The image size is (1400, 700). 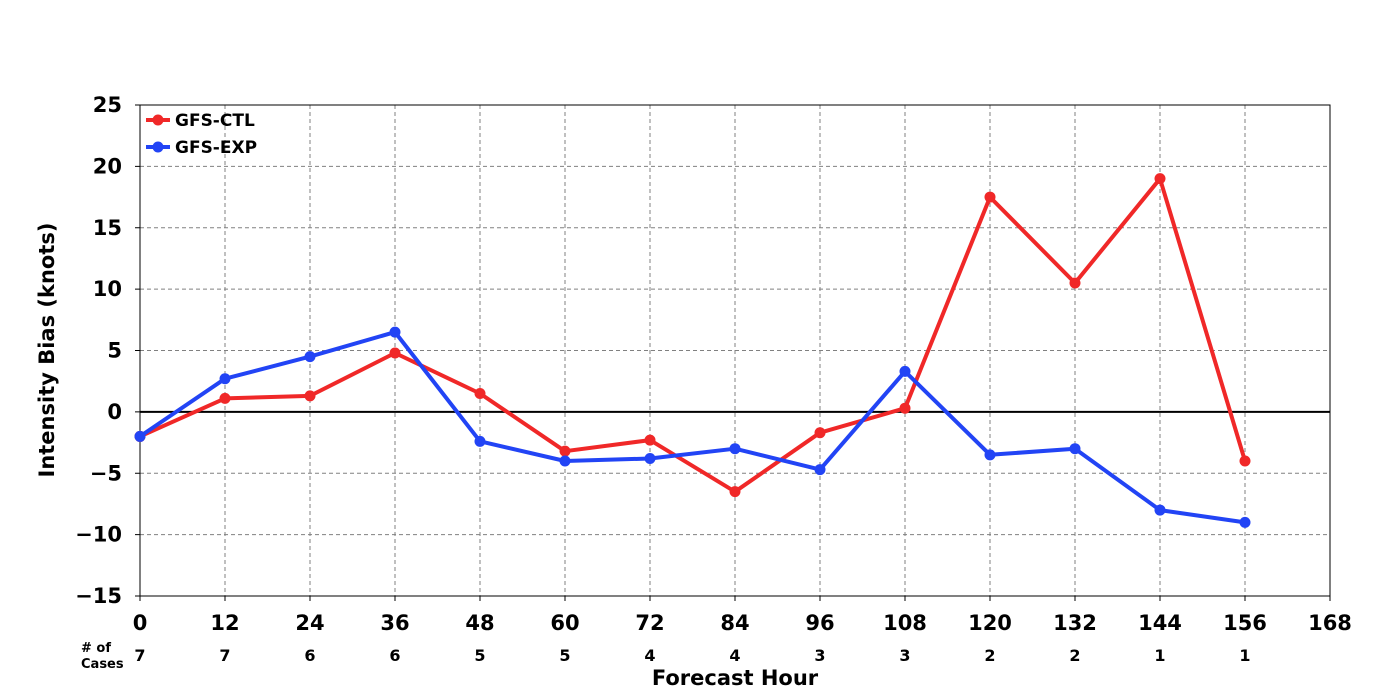 What do you see at coordinates (114, 412) in the screenshot?
I see `y-tick-label: 0` at bounding box center [114, 412].